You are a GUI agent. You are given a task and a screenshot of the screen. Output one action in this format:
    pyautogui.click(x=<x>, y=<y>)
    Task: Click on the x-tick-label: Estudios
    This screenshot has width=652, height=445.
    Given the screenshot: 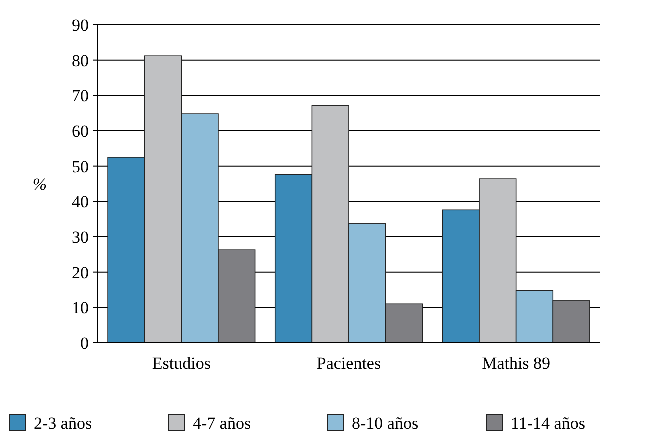 What is the action you would take?
    pyautogui.click(x=181, y=363)
    